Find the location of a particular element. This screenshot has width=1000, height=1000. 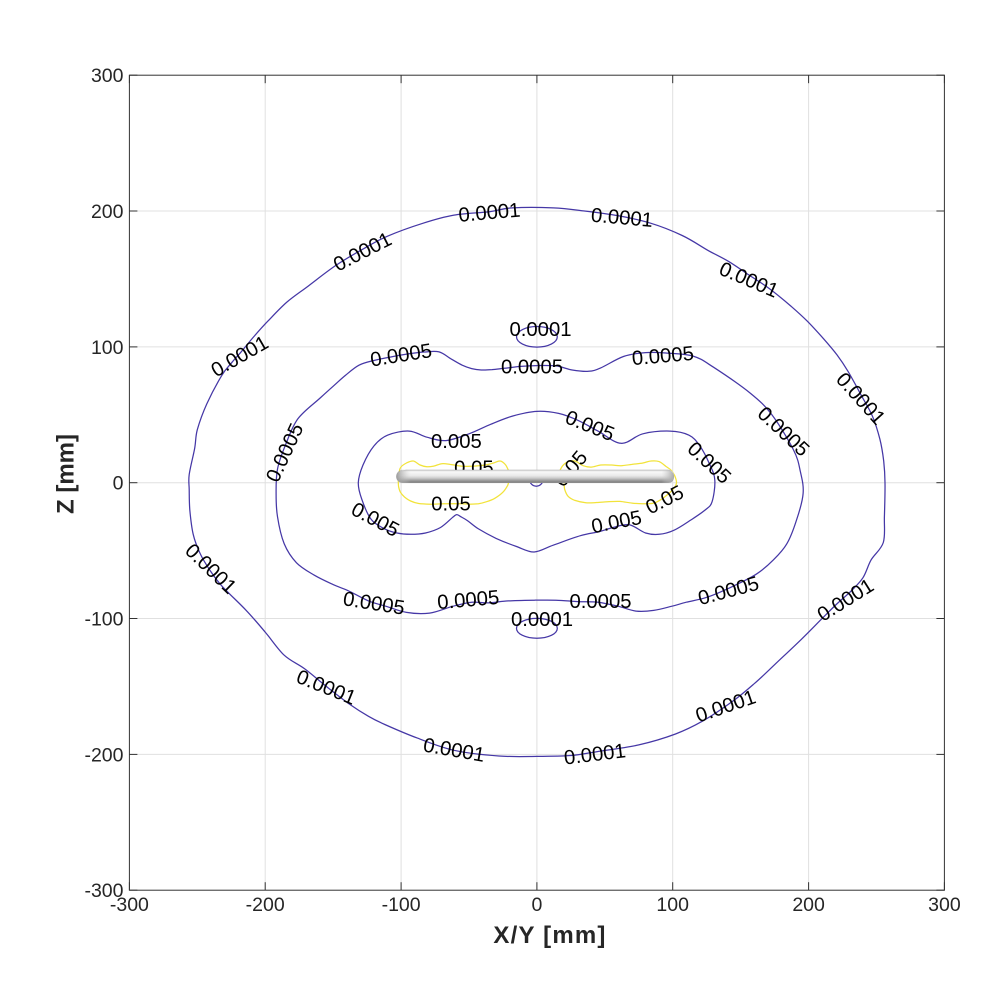

svg-text: 0.005 is located at coordinates (456, 442).